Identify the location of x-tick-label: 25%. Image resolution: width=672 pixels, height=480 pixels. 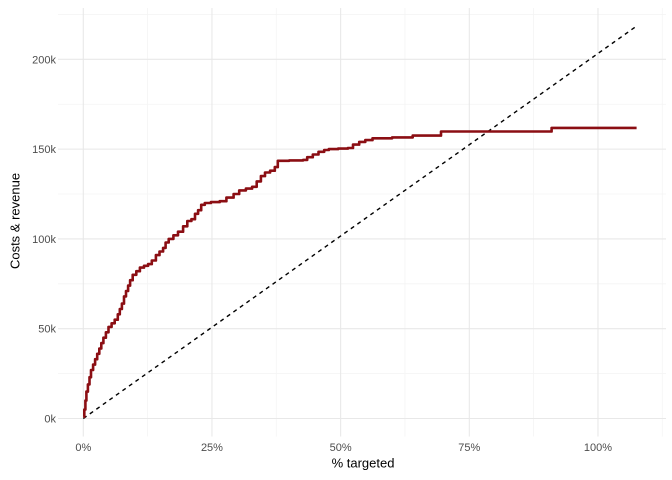
(212, 448).